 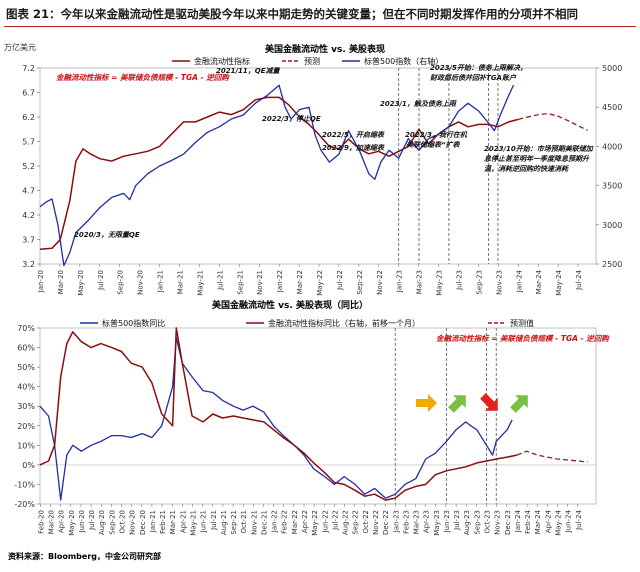 I want to click on x-tick-label: May-20, so click(x=72, y=523).